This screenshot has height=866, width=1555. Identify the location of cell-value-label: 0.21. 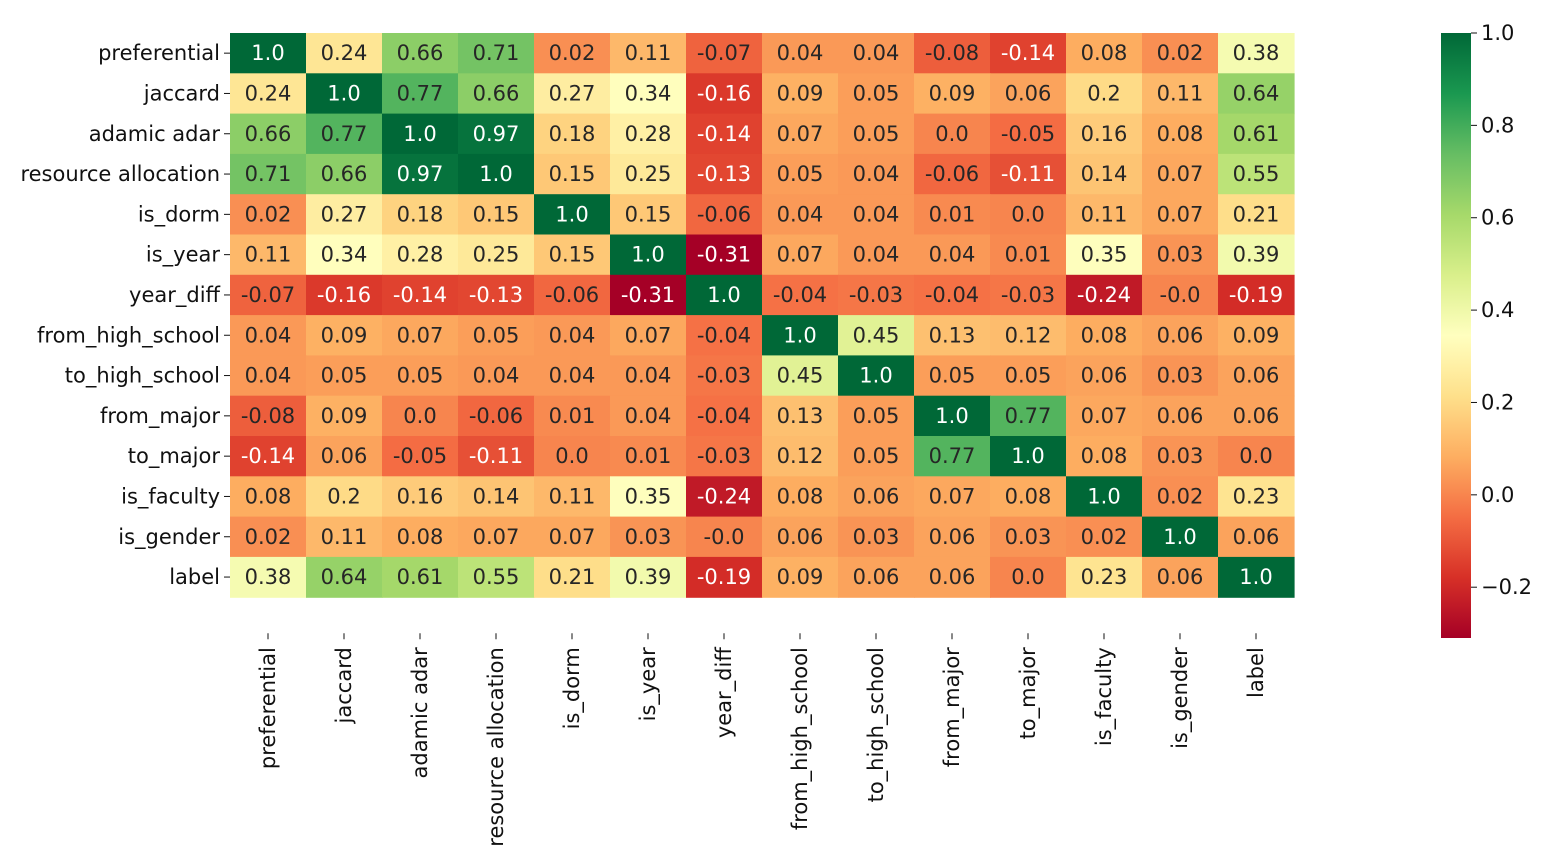
(572, 577).